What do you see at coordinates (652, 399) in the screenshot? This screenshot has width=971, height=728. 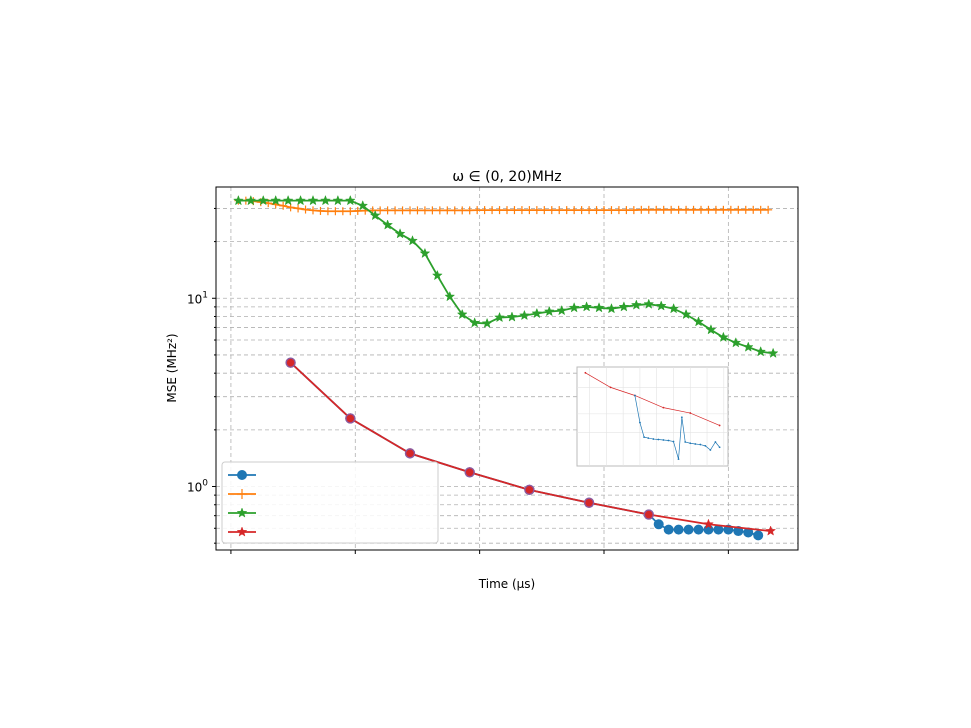 I see `inset-series-line` at bounding box center [652, 399].